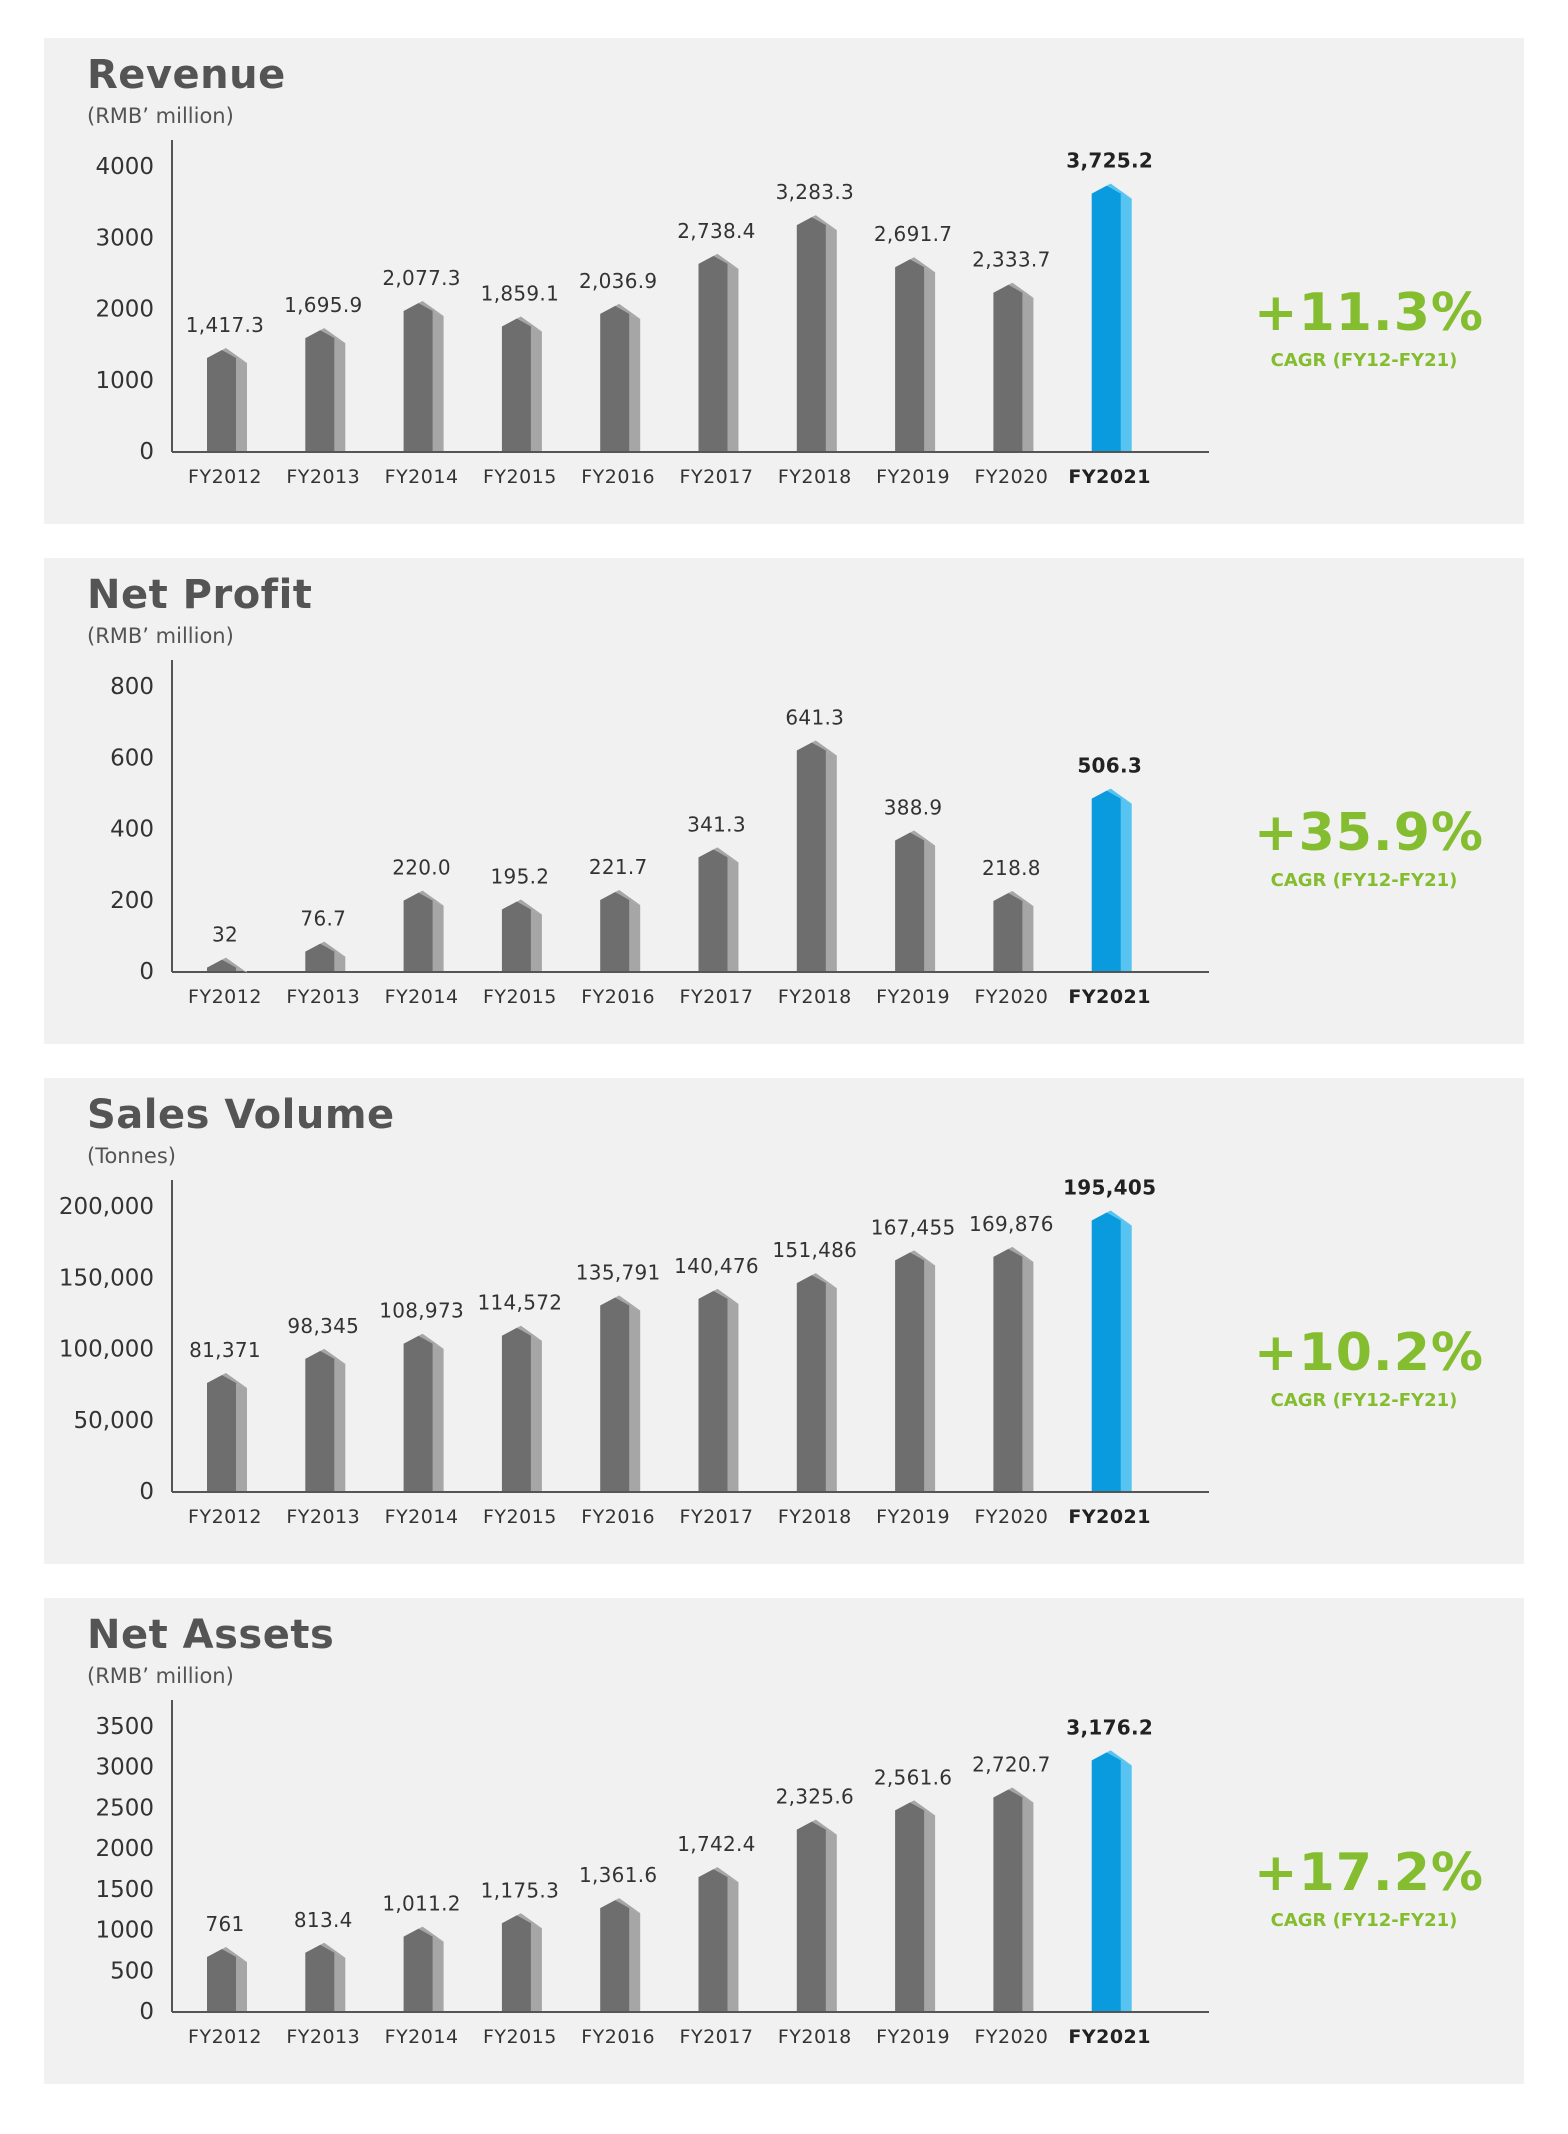  Describe the element at coordinates (421, 1311) in the screenshot. I see `value-label: 108,973` at that location.